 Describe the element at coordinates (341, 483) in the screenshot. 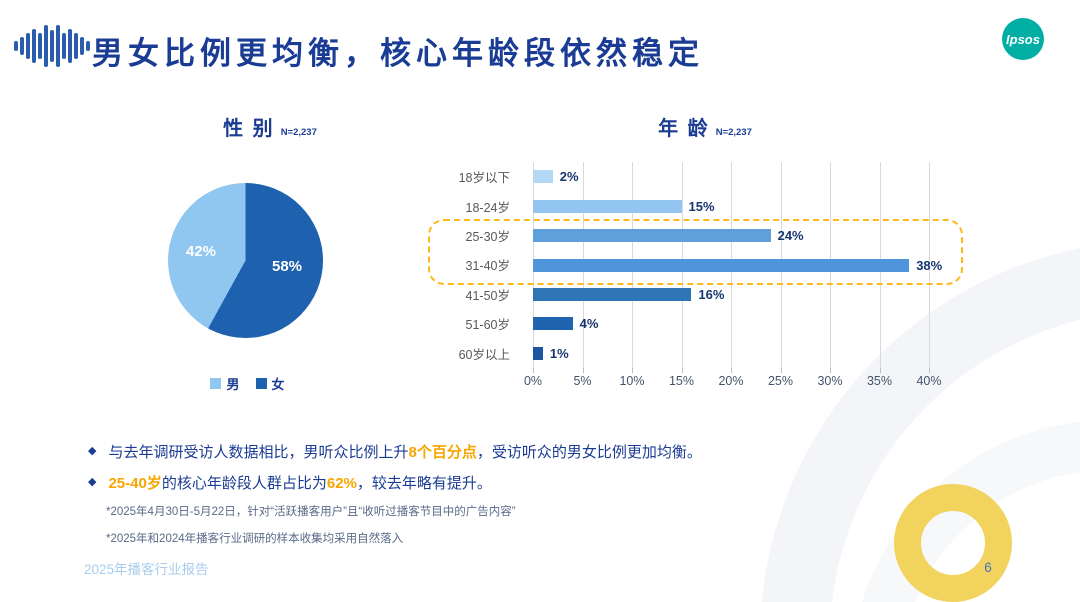

I see `bullet-2-highlight-2: 62%` at that location.